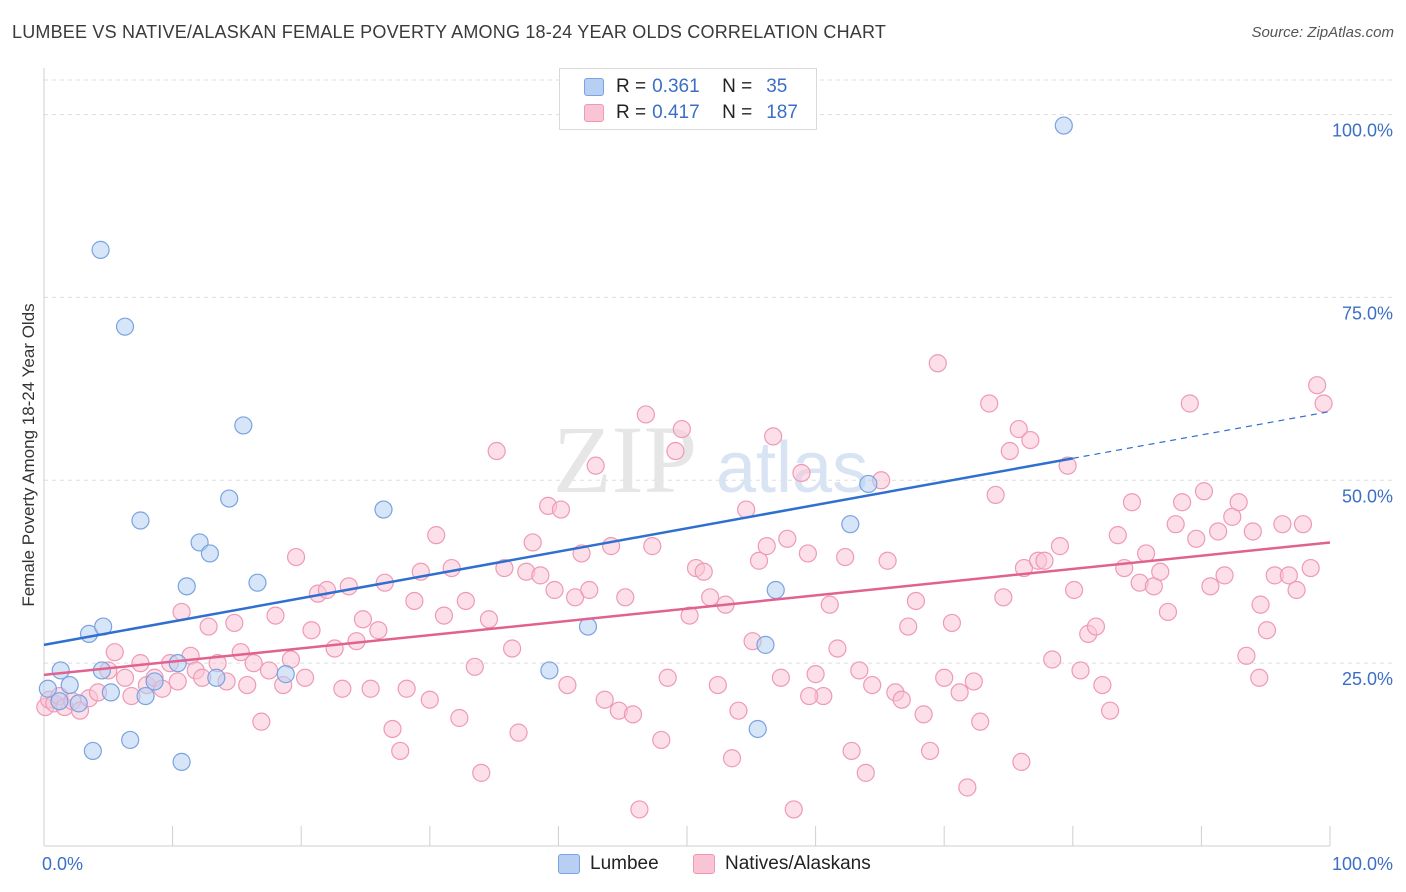  Describe the element at coordinates (1367, 313) in the screenshot. I see `y-tick-label: 75.0%` at that location.